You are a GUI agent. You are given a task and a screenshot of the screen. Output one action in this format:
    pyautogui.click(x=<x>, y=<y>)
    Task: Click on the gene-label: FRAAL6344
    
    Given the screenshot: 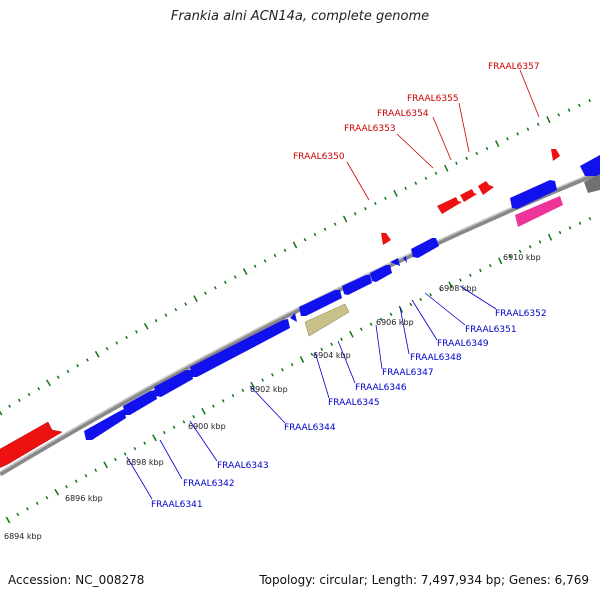 What is the action you would take?
    pyautogui.click(x=310, y=428)
    